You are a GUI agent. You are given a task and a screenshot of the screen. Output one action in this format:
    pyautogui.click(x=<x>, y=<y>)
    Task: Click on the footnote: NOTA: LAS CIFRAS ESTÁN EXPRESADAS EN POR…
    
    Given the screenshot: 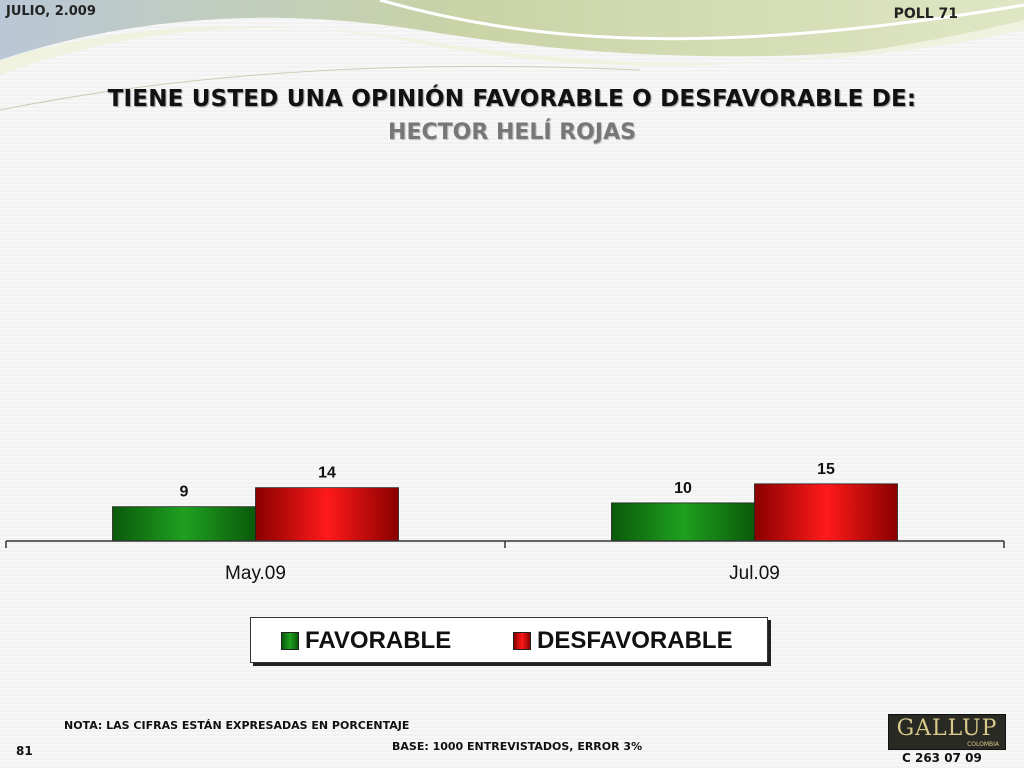 What is the action you would take?
    pyautogui.click(x=237, y=725)
    